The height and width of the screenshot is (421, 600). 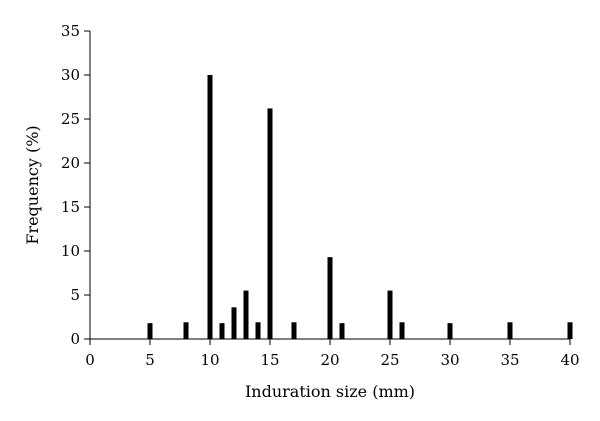 What do you see at coordinates (70, 119) in the screenshot?
I see `y-tick-label: 25` at bounding box center [70, 119].